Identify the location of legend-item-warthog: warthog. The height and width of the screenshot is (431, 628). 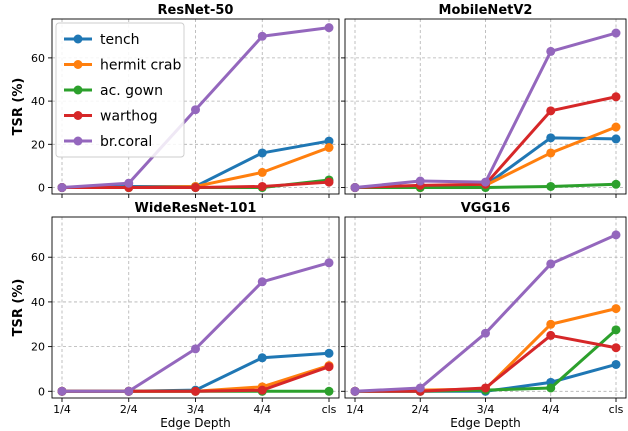
(111, 117).